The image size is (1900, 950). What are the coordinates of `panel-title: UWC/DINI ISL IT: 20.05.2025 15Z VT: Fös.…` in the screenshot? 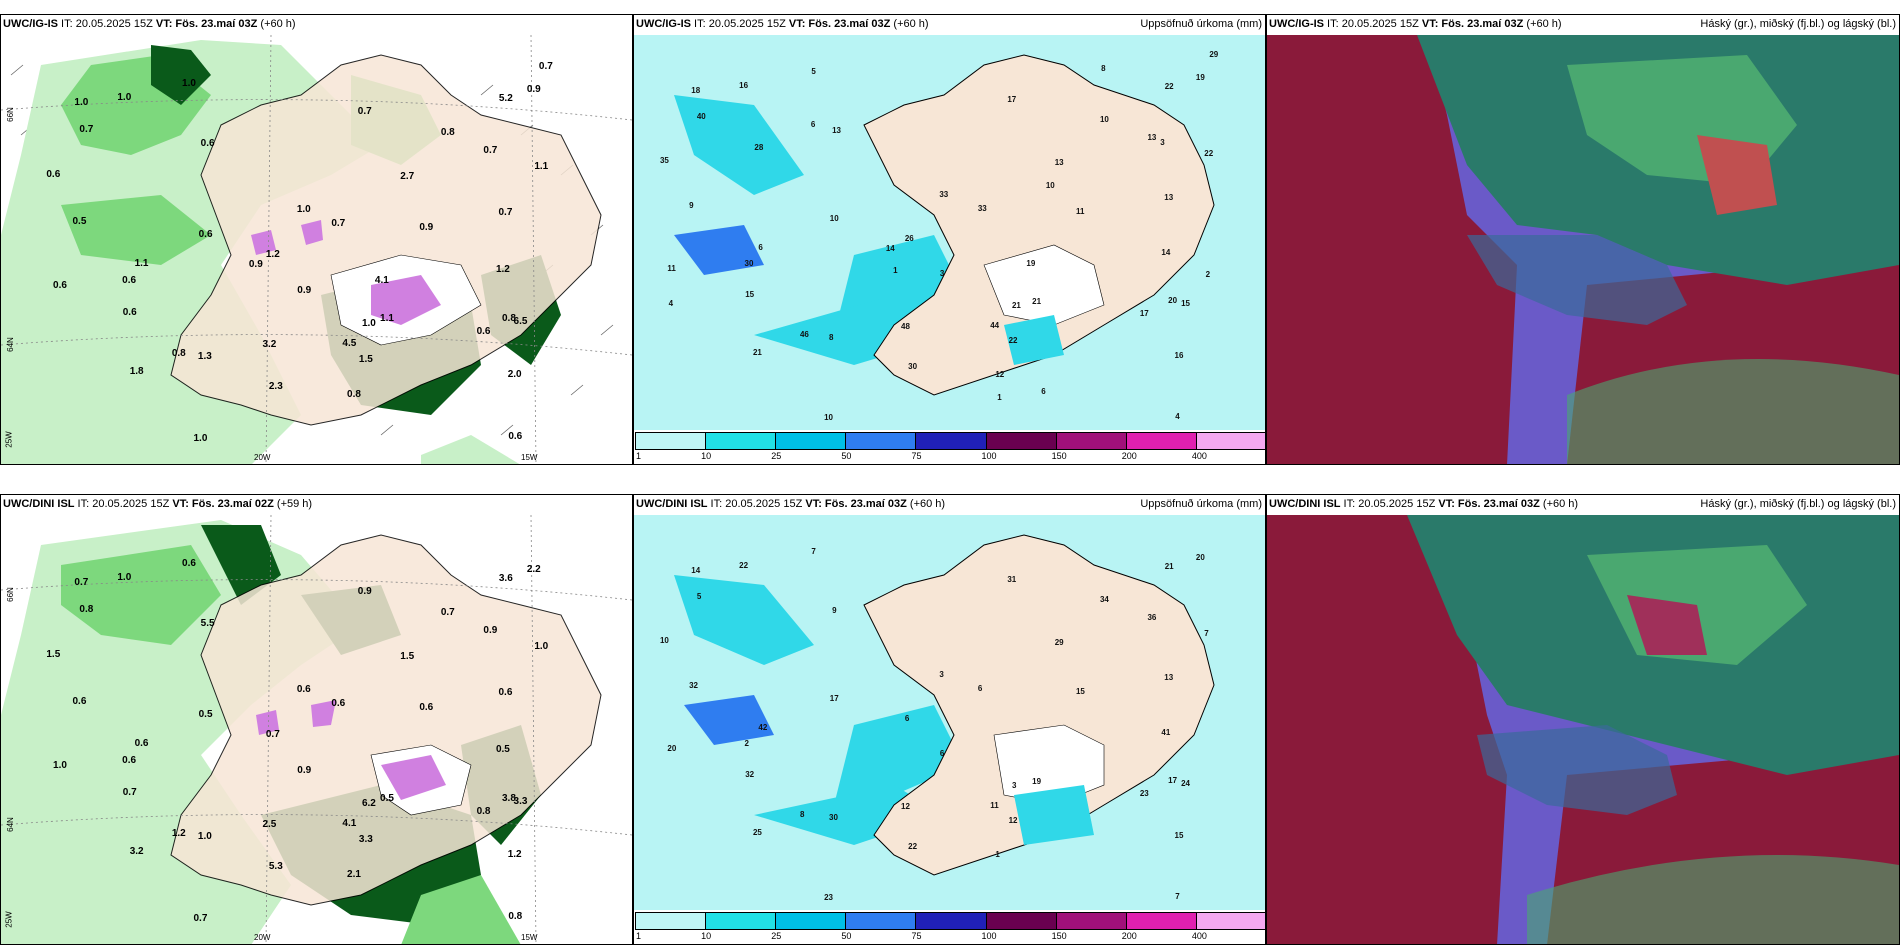 It's located at (791, 504).